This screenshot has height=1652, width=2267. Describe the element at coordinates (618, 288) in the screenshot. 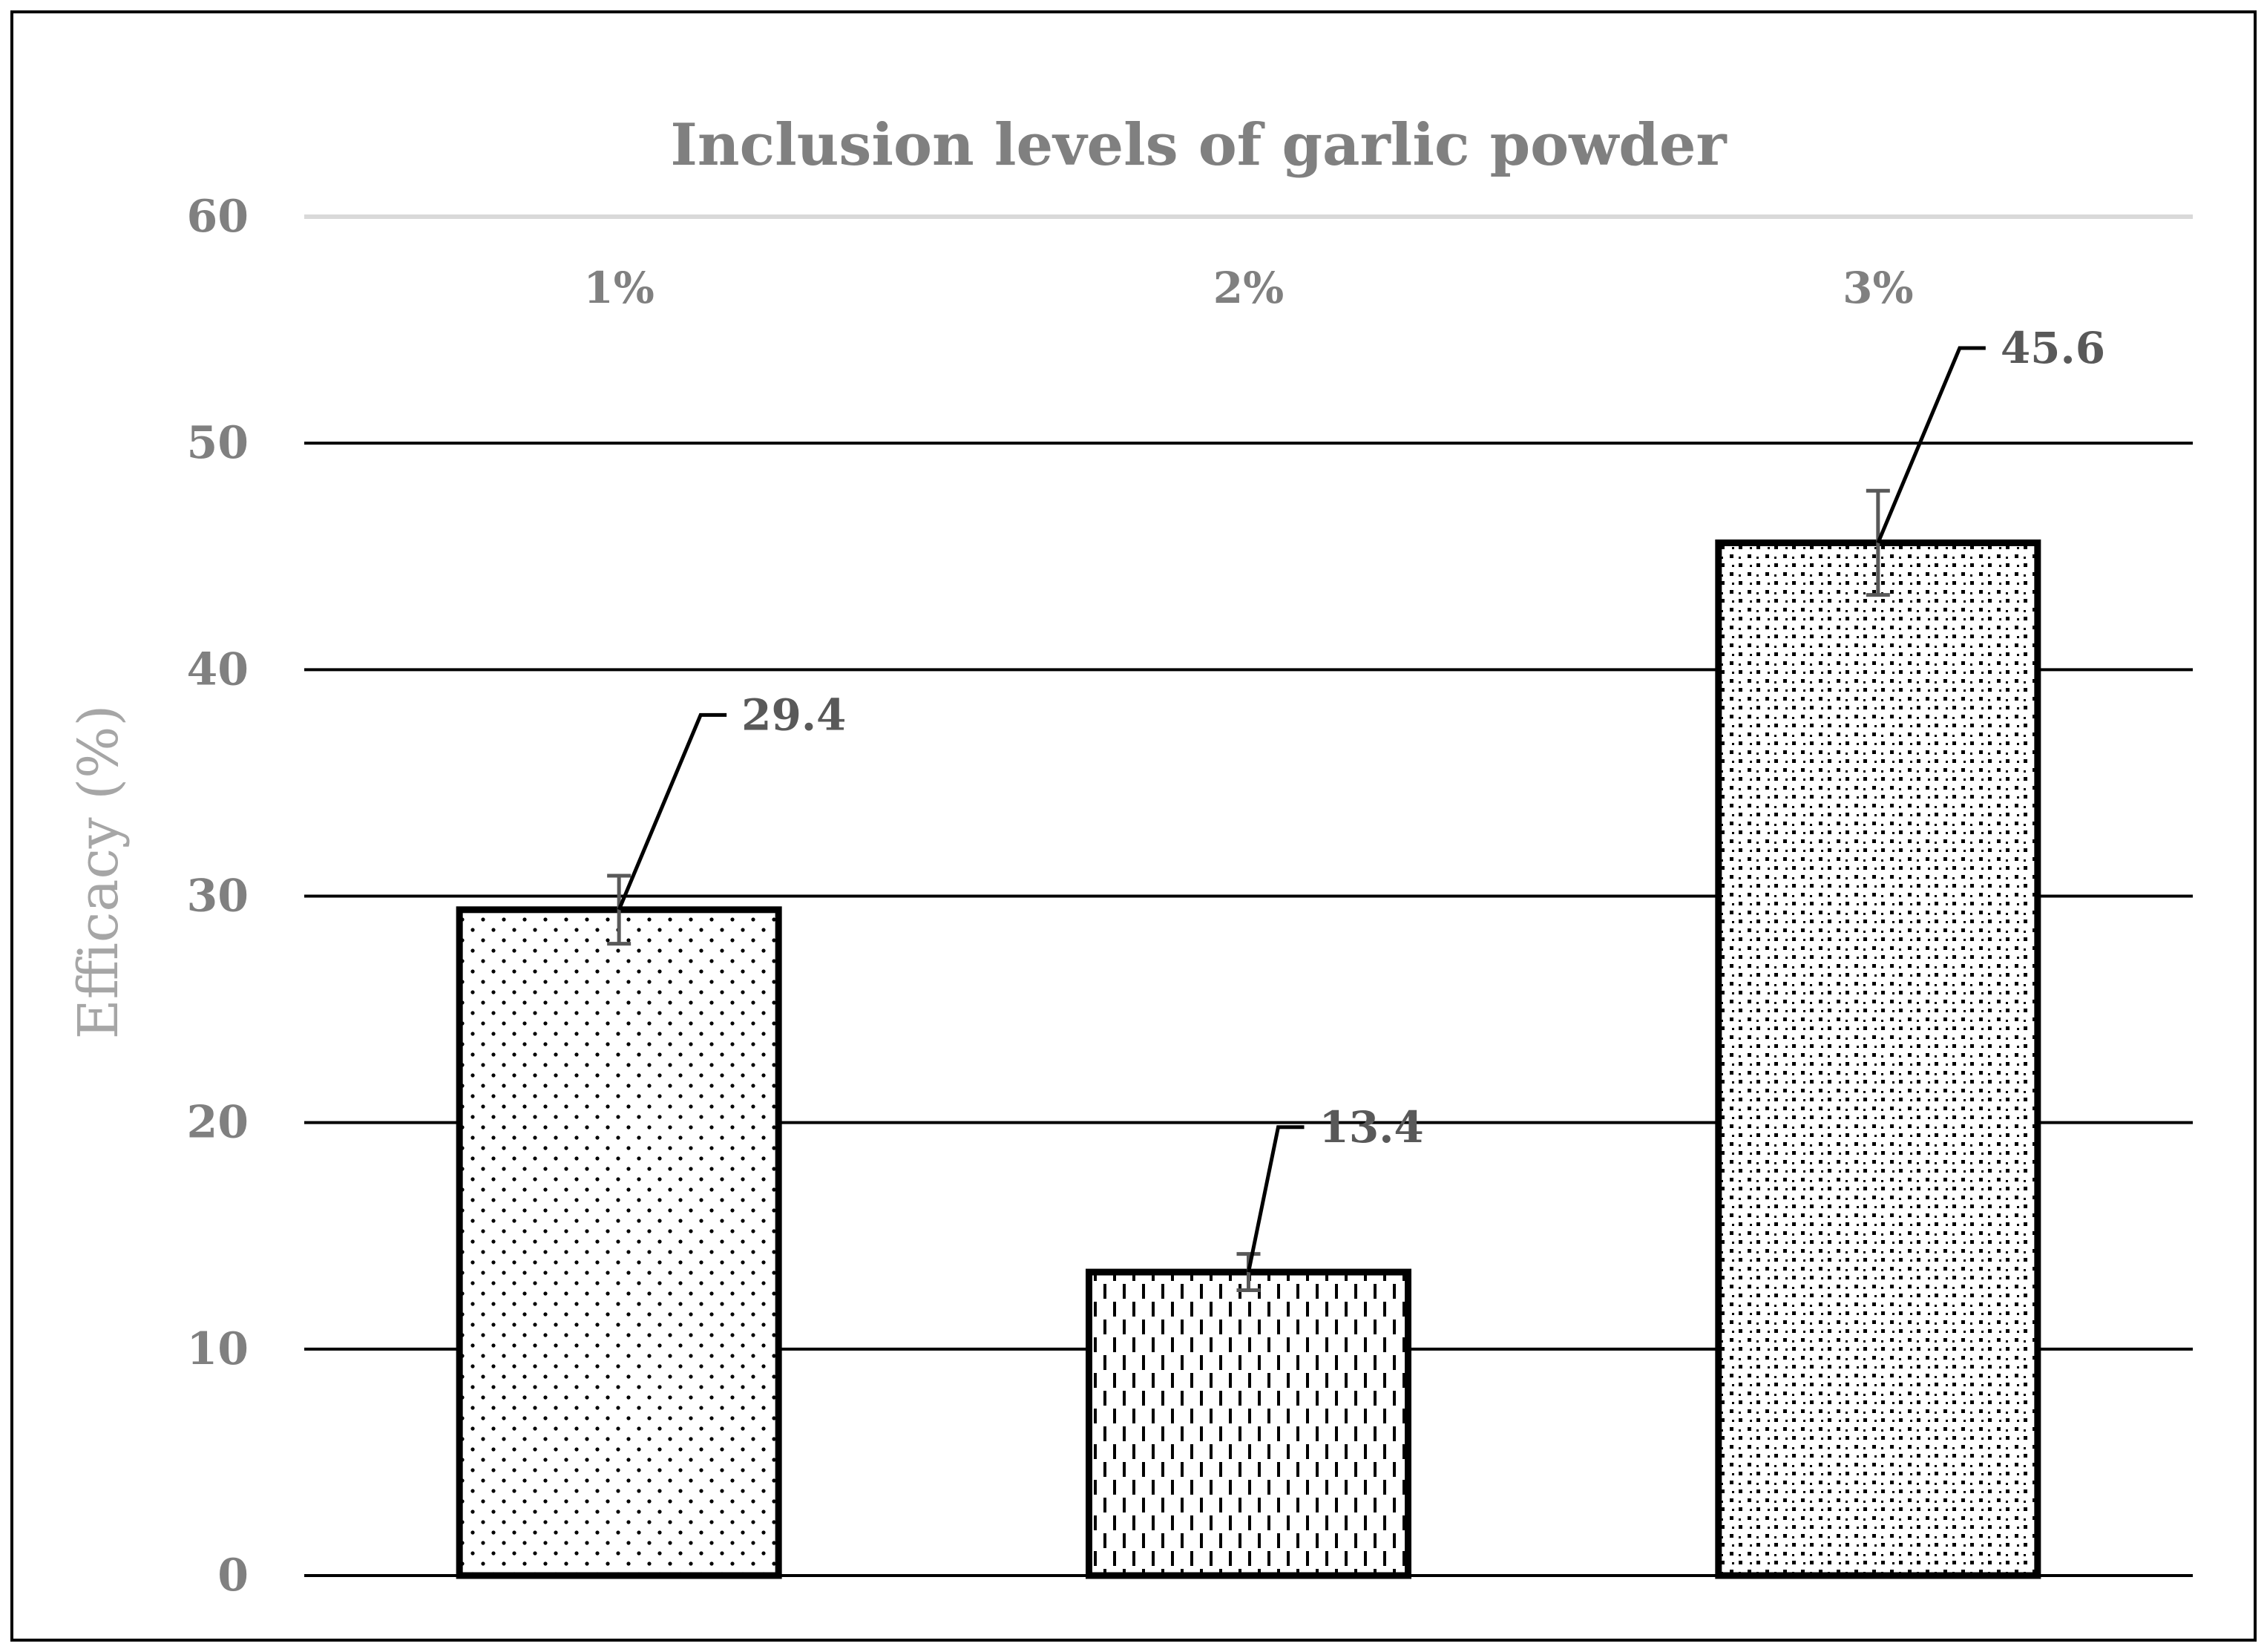

I see `category-label: 1%` at that location.